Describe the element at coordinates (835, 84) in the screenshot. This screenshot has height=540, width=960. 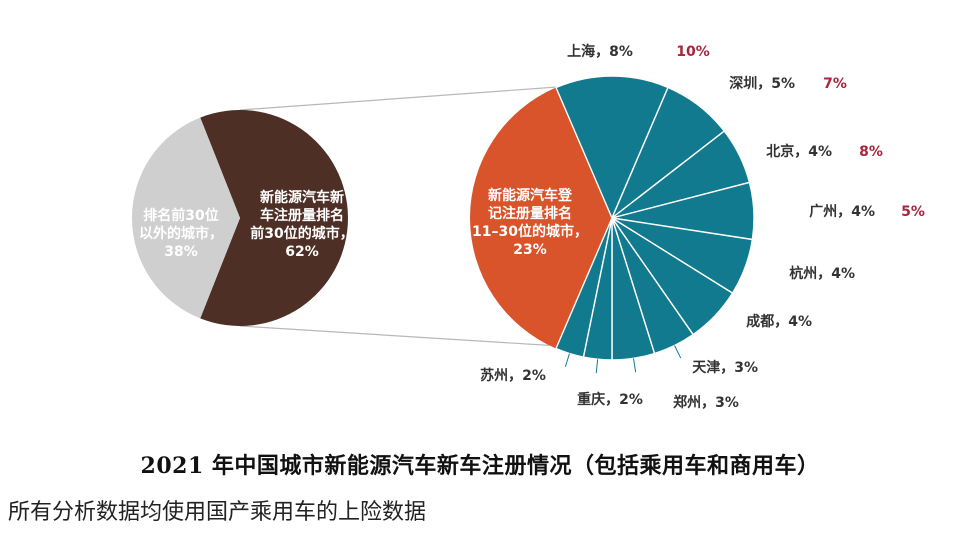
I see `city-extra-value: 7%` at that location.